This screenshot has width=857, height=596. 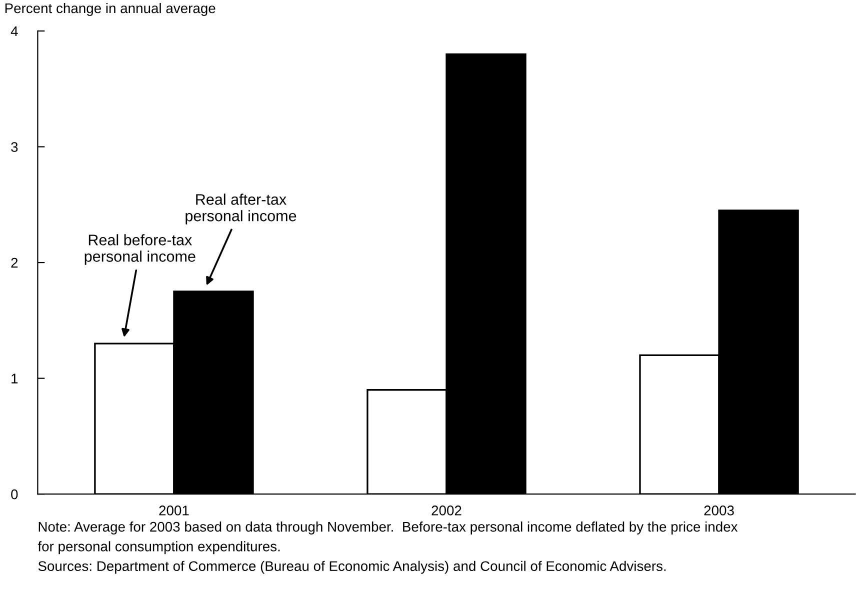 I want to click on y-tick-label: 3, so click(x=14, y=147).